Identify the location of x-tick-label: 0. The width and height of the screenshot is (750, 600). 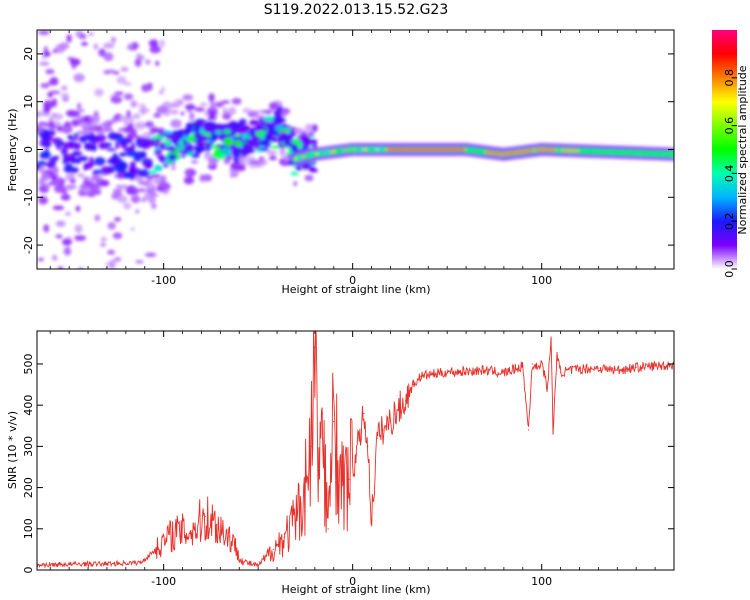
(352, 280).